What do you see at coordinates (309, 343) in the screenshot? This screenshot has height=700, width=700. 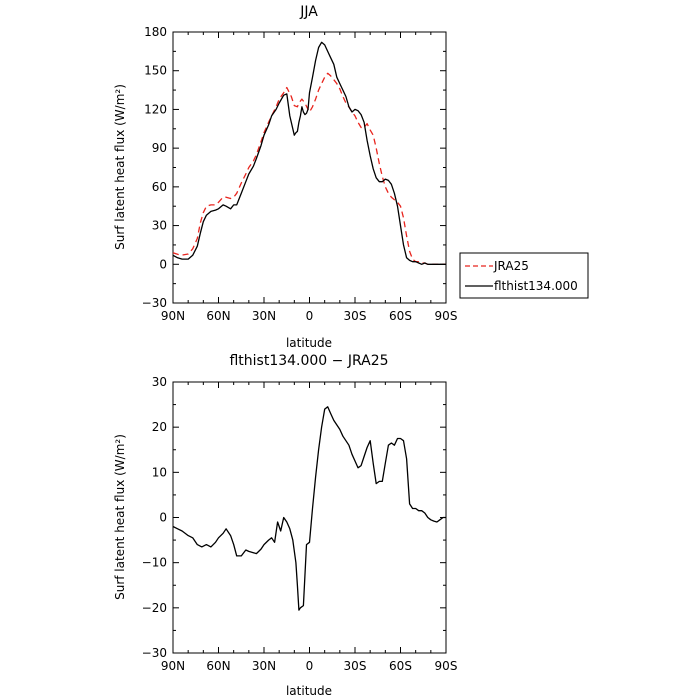 I see `top-x-axis-label: latitude` at bounding box center [309, 343].